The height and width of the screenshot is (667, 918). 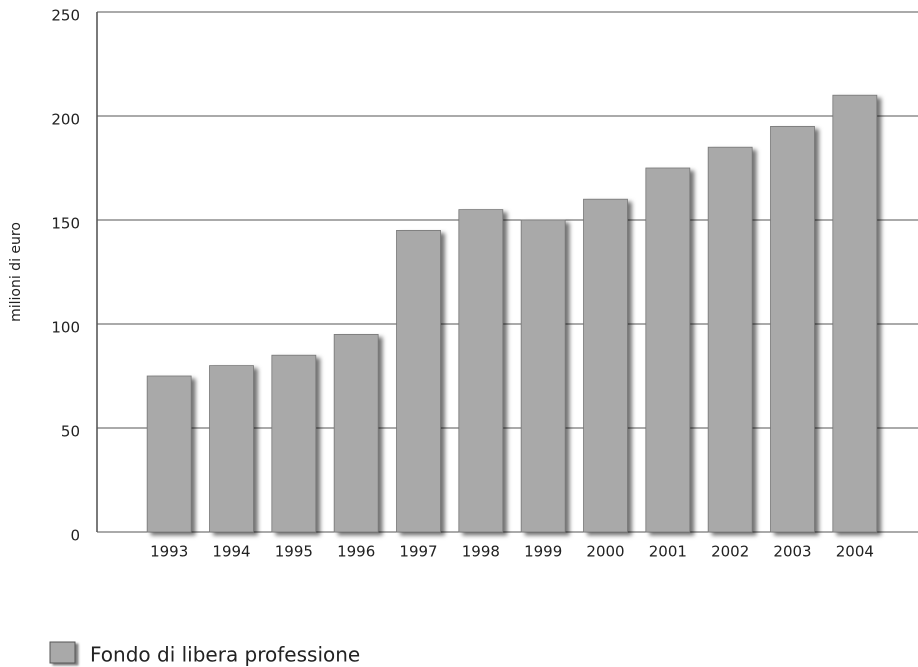 What do you see at coordinates (418, 552) in the screenshot?
I see `x-tick-label: 1997` at bounding box center [418, 552].